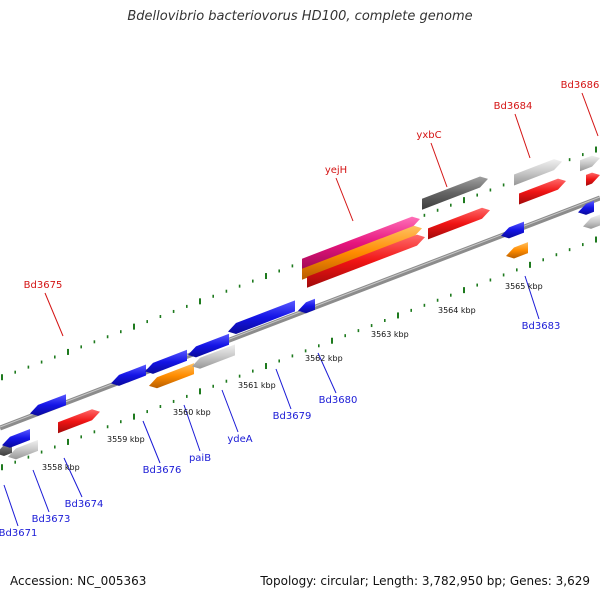 The height and width of the screenshot is (600, 600). I want to click on gene-blue-reverse-edge, so click(586, 207).